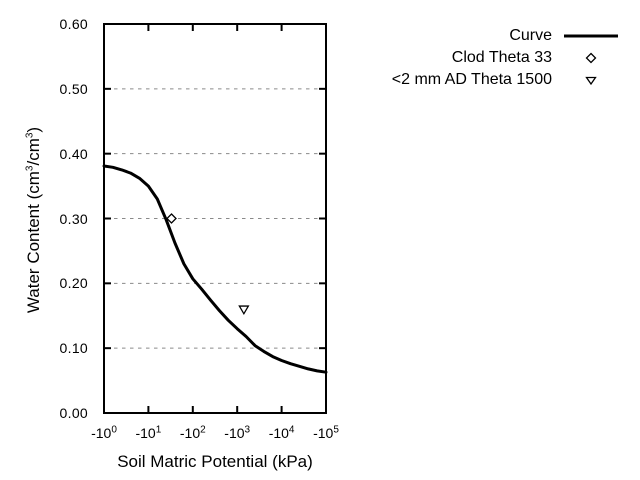  Describe the element at coordinates (501, 57) in the screenshot. I see `legend-label-clod-theta-33: Clod Theta 33` at that location.